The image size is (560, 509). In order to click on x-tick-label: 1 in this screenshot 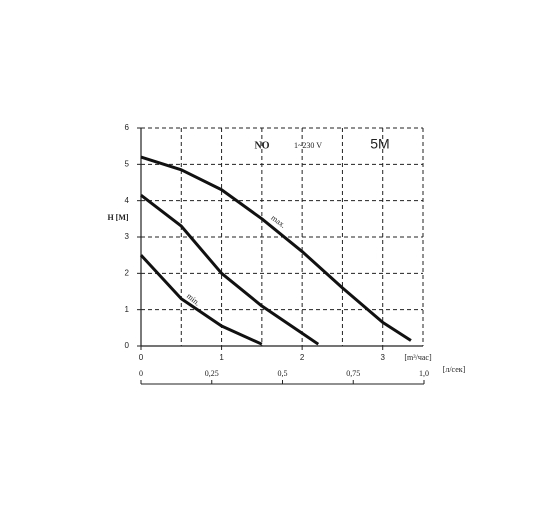, I will do `click(221, 357)`.